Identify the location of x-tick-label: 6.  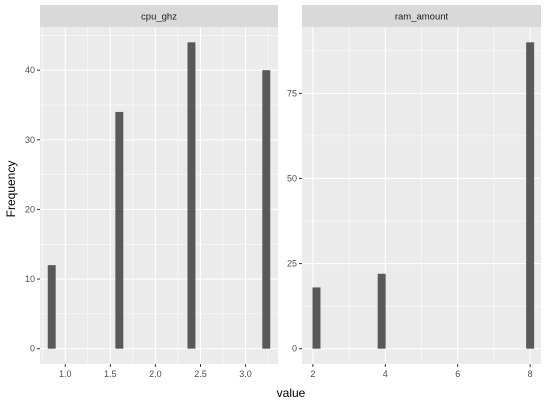
(457, 374).